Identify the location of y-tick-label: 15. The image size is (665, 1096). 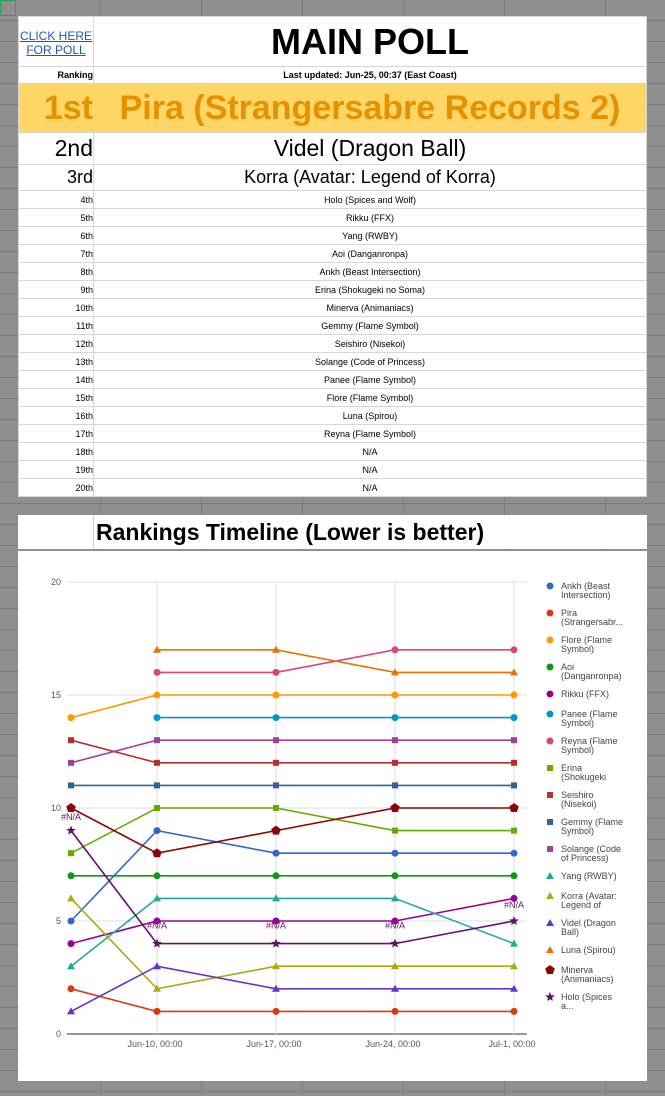
(56, 695).